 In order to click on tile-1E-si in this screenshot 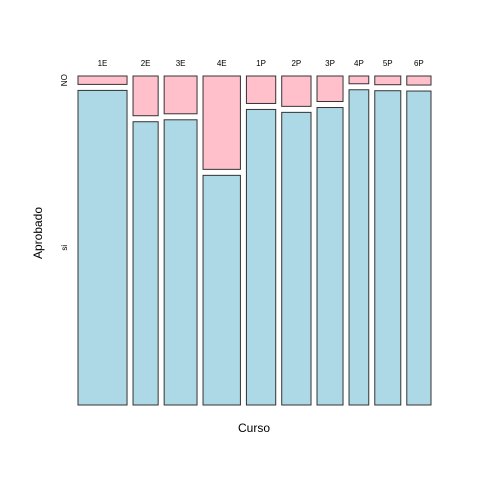, I will do `click(102, 247)`.